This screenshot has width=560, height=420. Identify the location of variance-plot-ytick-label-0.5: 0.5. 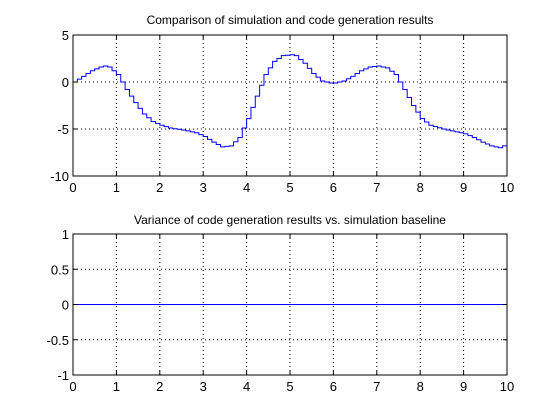
(60, 269).